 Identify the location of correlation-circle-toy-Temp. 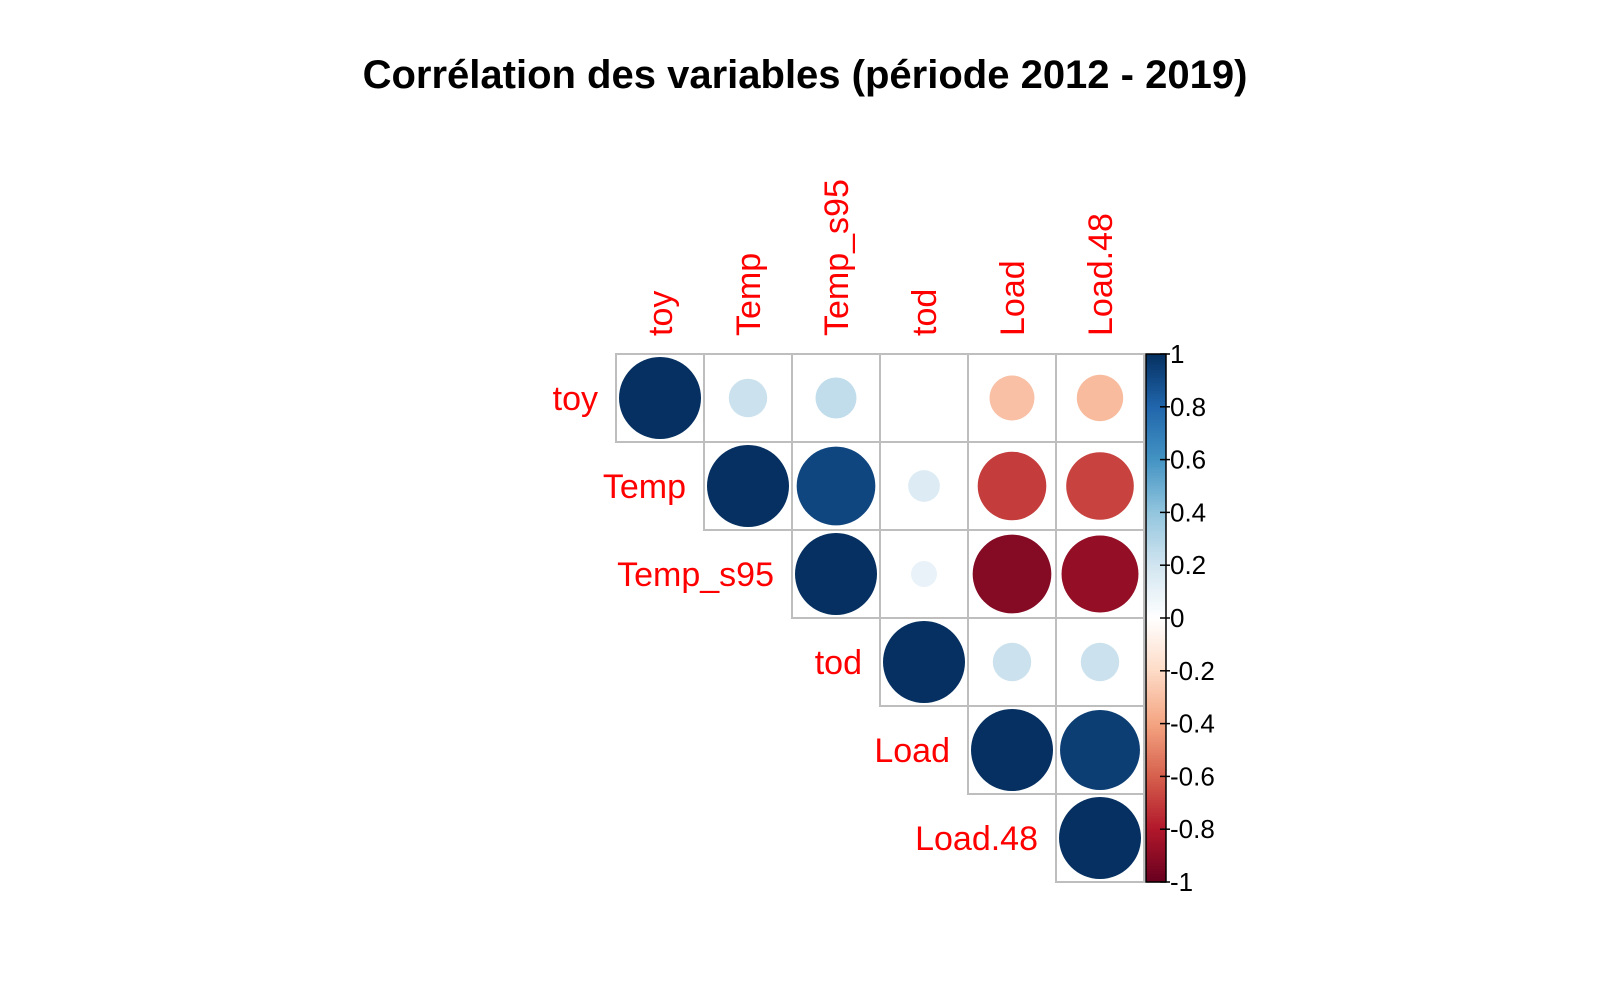
(748, 398).